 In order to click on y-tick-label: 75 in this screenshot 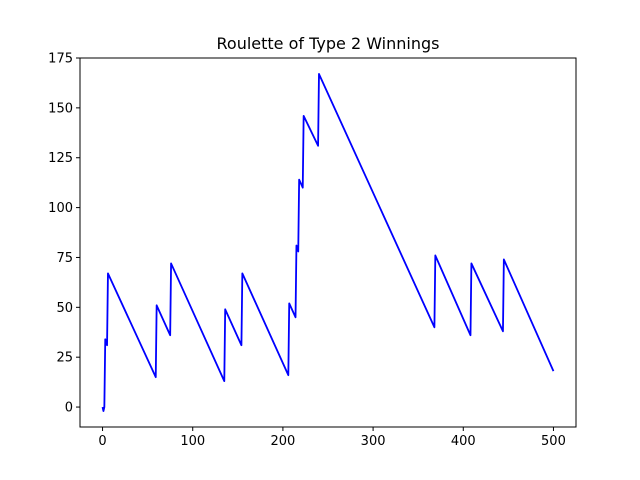, I will do `click(64, 258)`.